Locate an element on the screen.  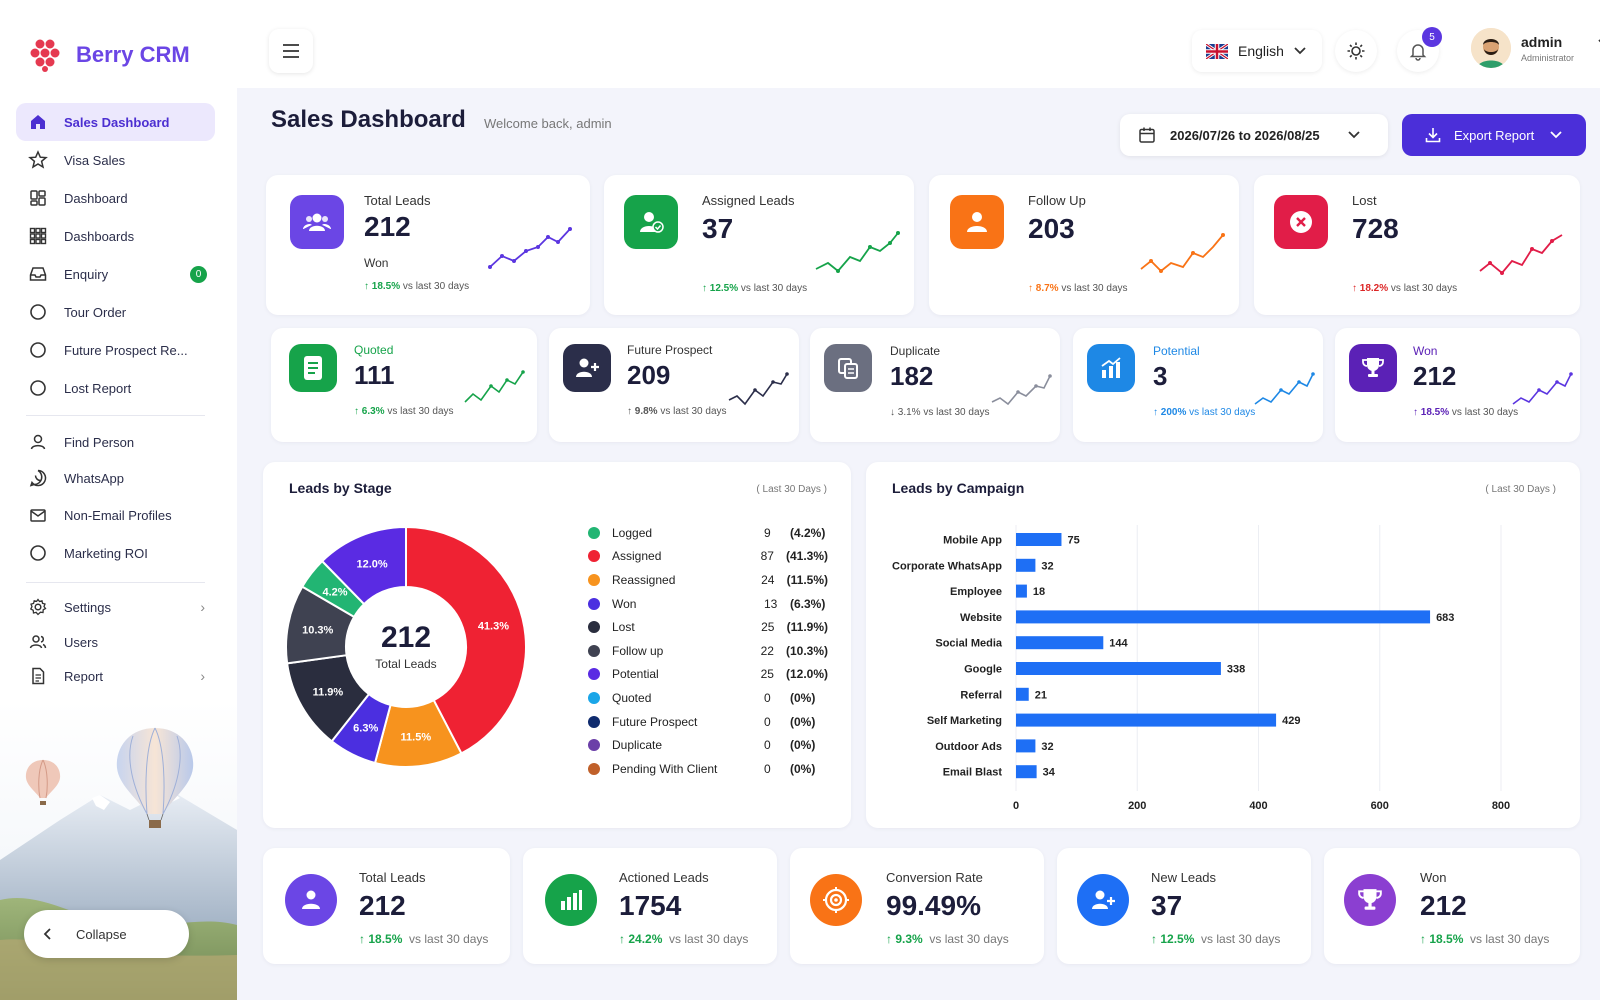
notifications-button: 5 is located at coordinates (1419, 49).